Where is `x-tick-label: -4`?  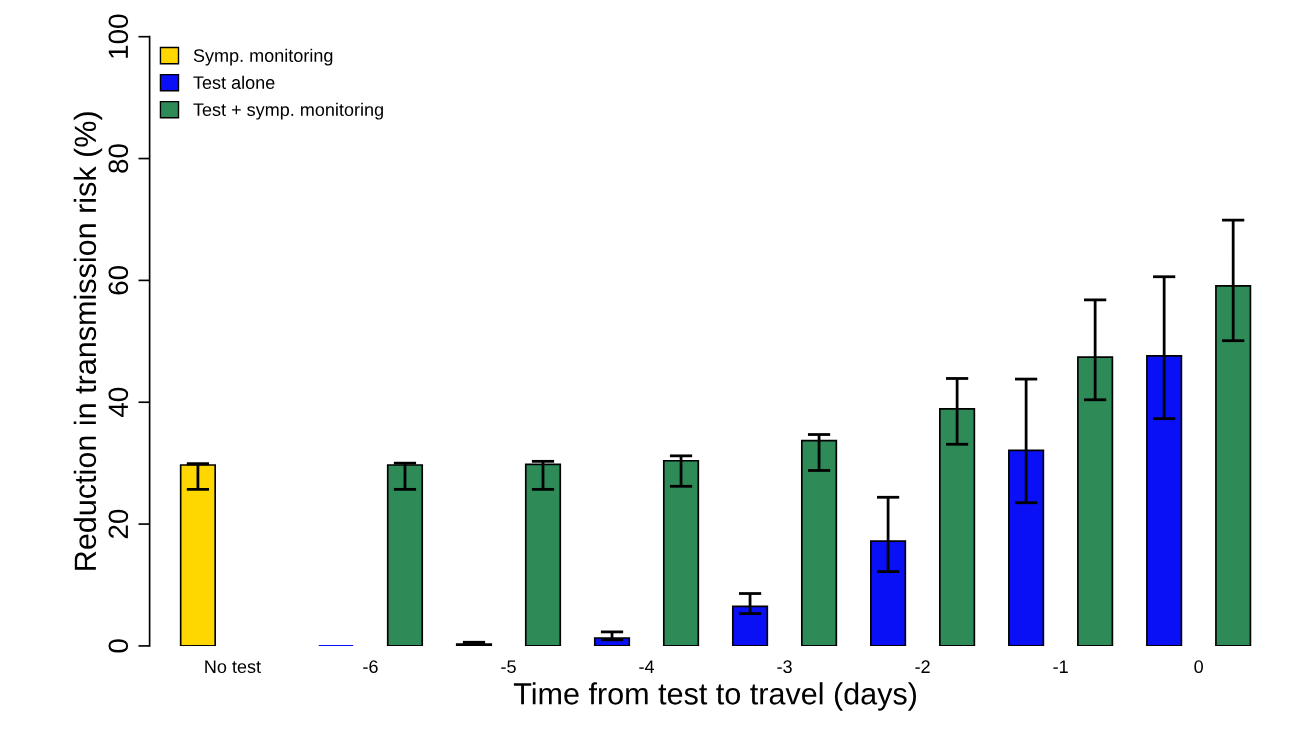 x-tick-label: -4 is located at coordinates (647, 666).